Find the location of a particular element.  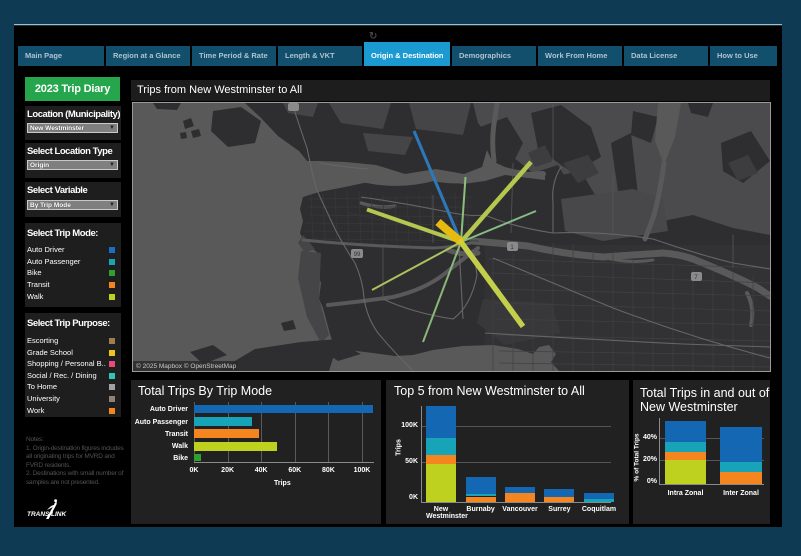

svg-text: 1 is located at coordinates (512, 248).